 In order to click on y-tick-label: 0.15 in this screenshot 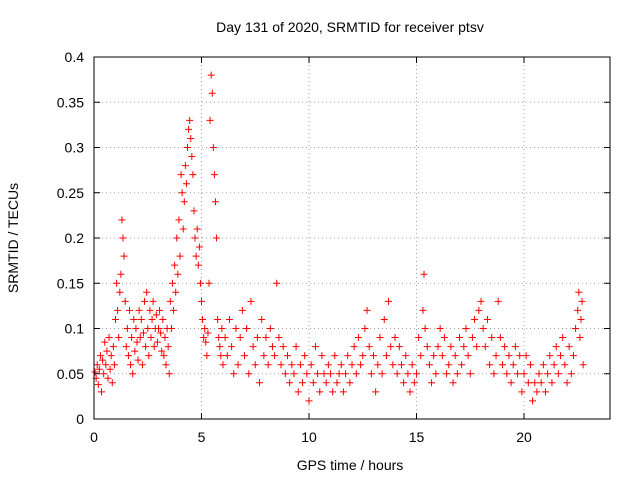, I will do `click(70, 283)`.